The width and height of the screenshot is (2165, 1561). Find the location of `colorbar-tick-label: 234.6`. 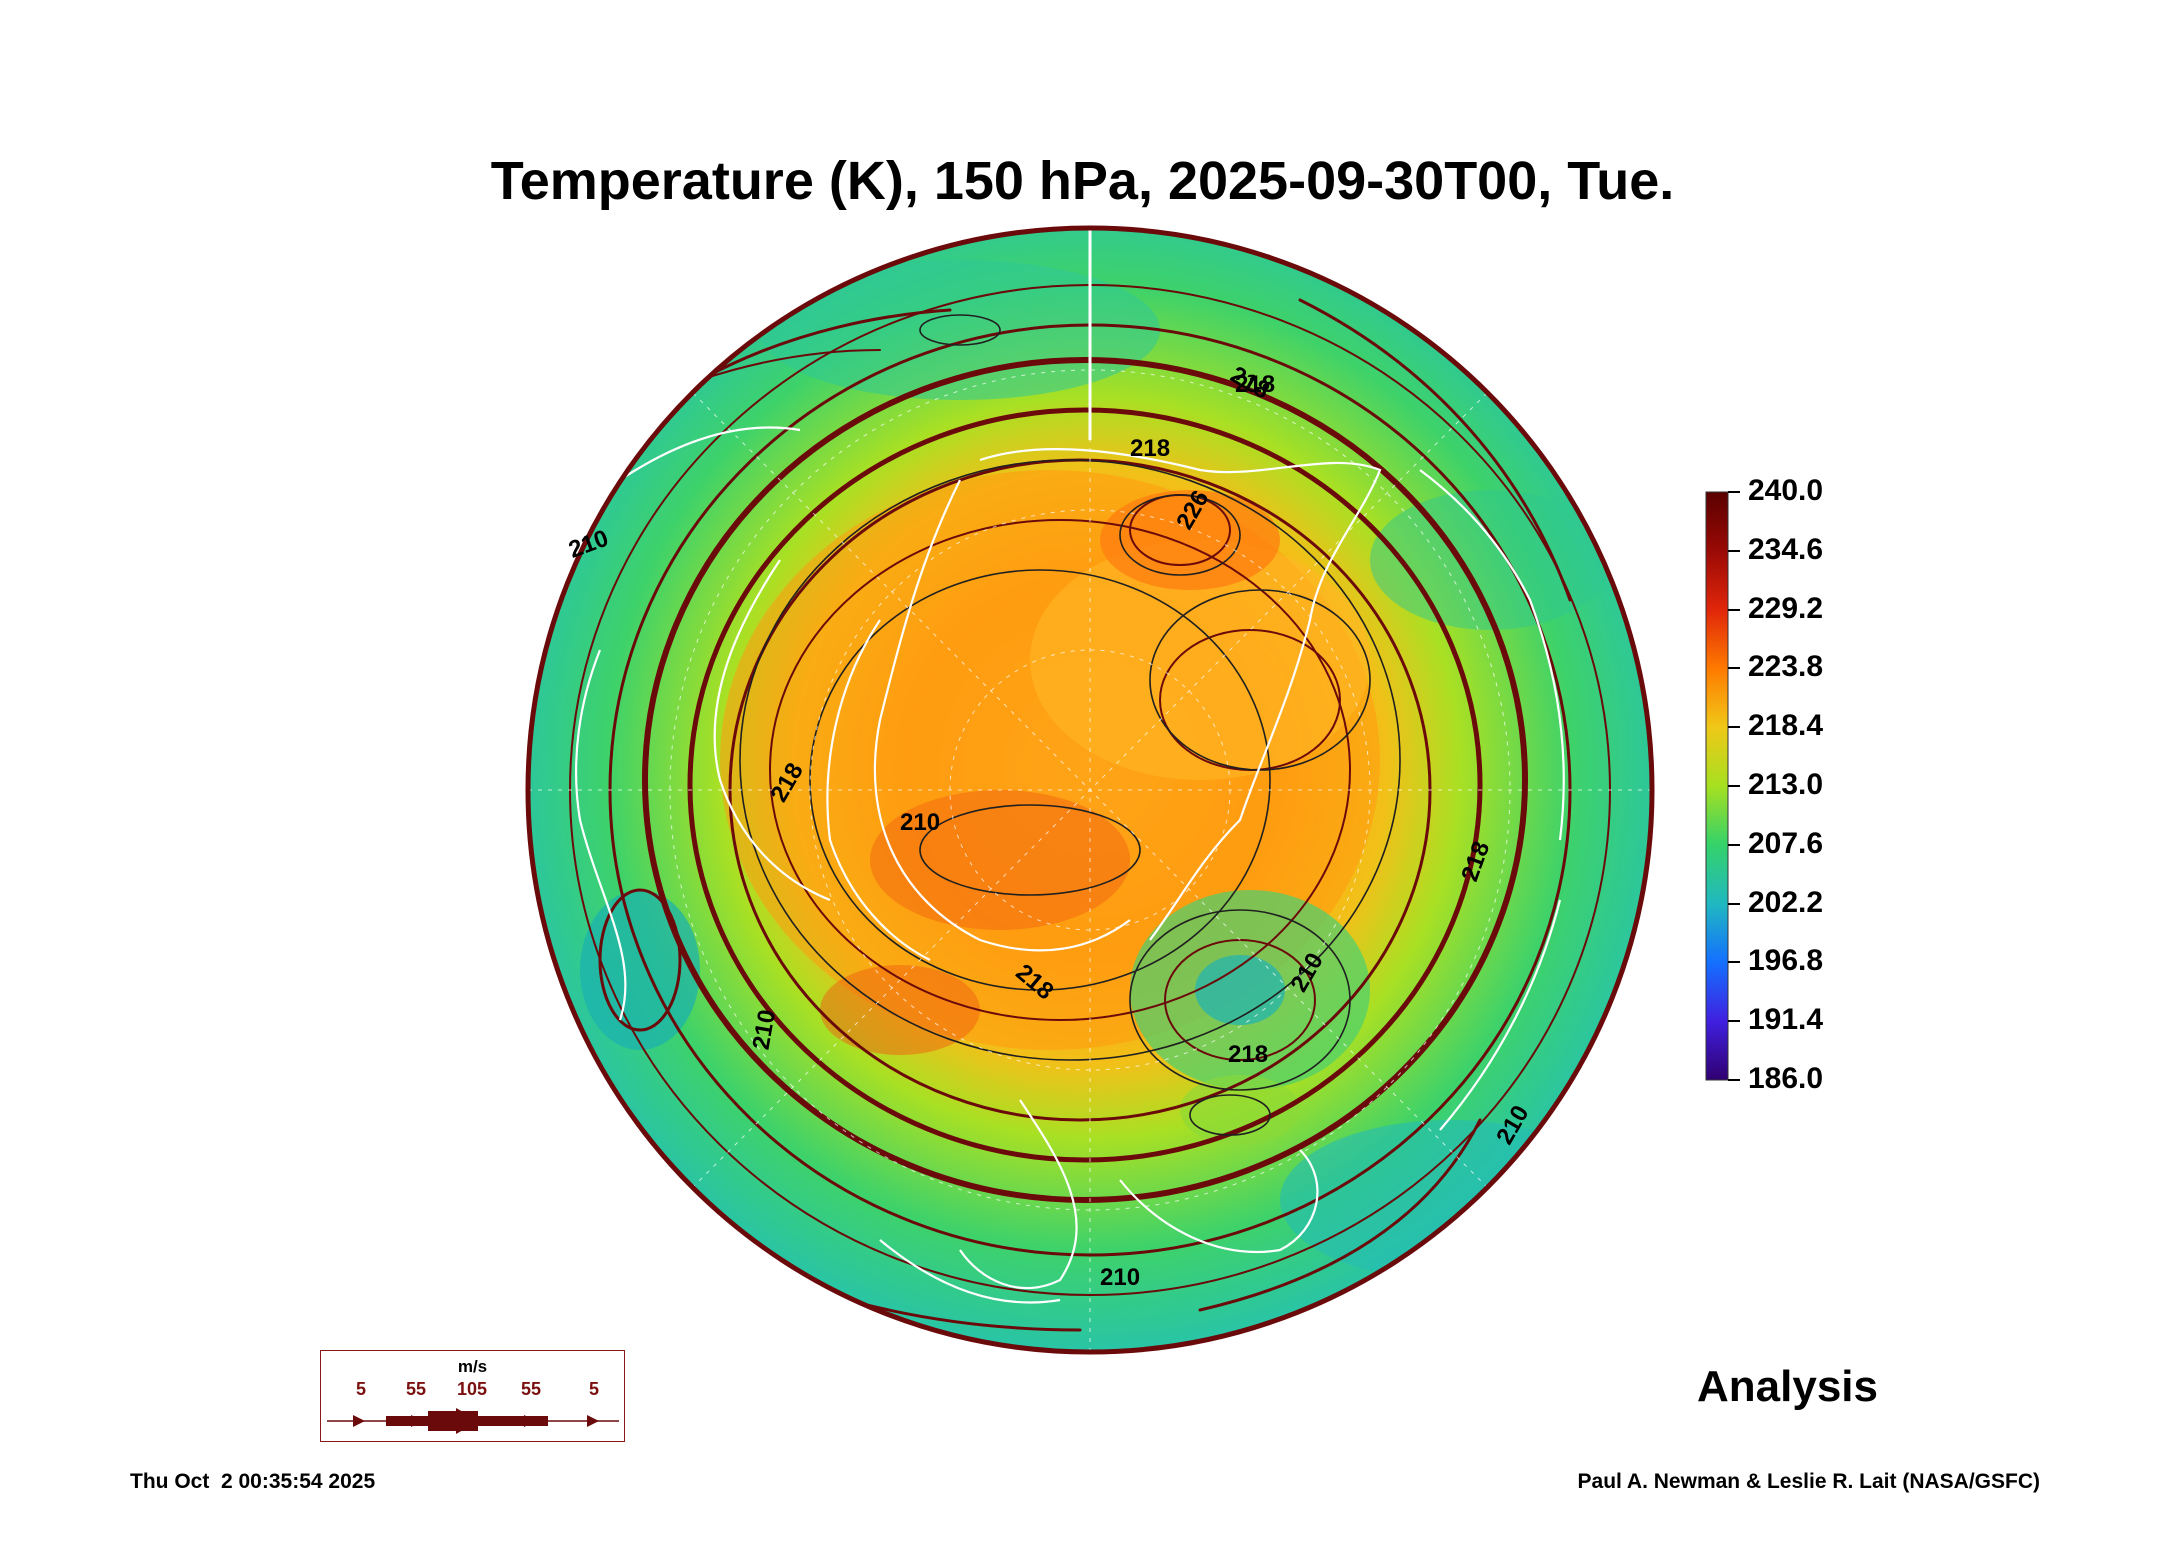

colorbar-tick-label: 234.6 is located at coordinates (1786, 549).